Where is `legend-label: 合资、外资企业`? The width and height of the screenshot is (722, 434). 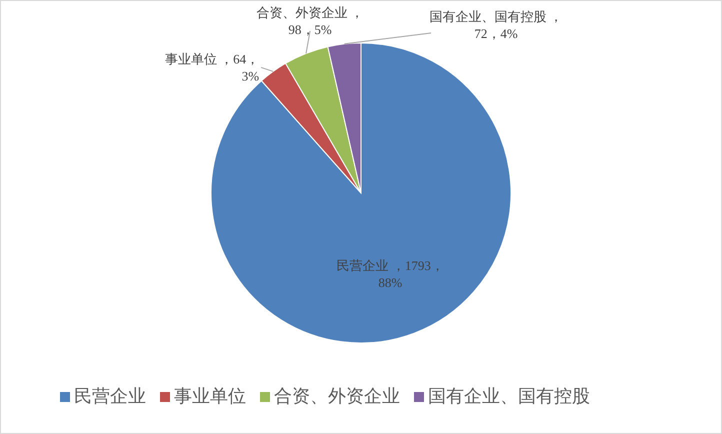
legend-label: 合资、外资企业 is located at coordinates (337, 396).